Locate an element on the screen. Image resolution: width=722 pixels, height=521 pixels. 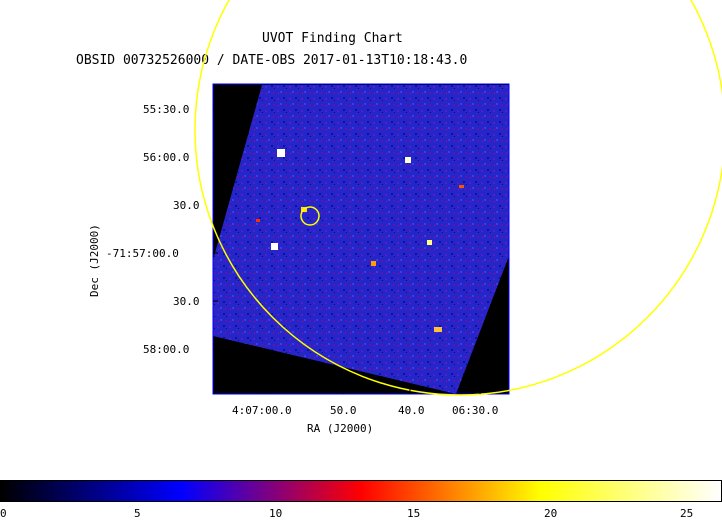
y-axis-label: Dec (J2000) is located at coordinates (94, 260).